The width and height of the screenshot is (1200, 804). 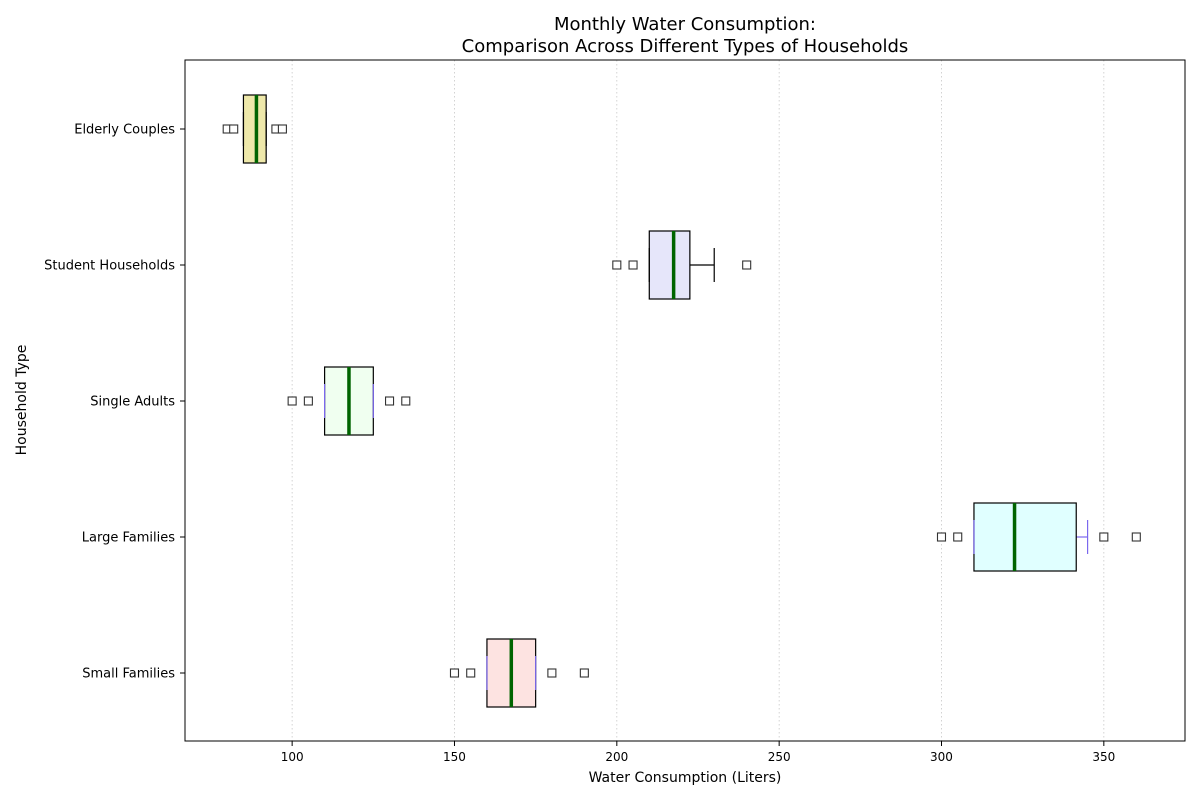 I want to click on y-tick-label: Single Adults, so click(x=132, y=402).